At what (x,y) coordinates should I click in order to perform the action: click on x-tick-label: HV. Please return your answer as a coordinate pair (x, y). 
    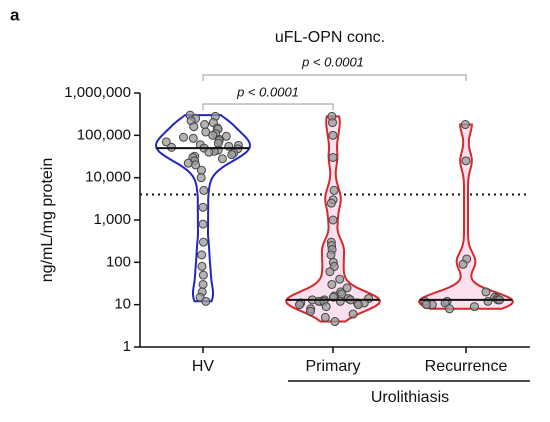
    Looking at the image, I should click on (203, 366).